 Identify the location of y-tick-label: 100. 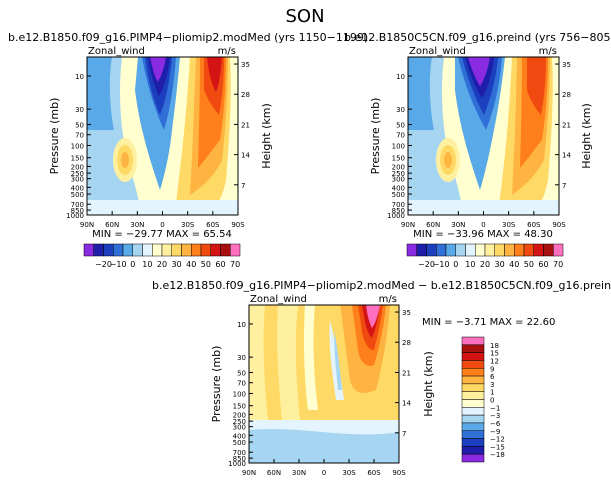
(239, 394).